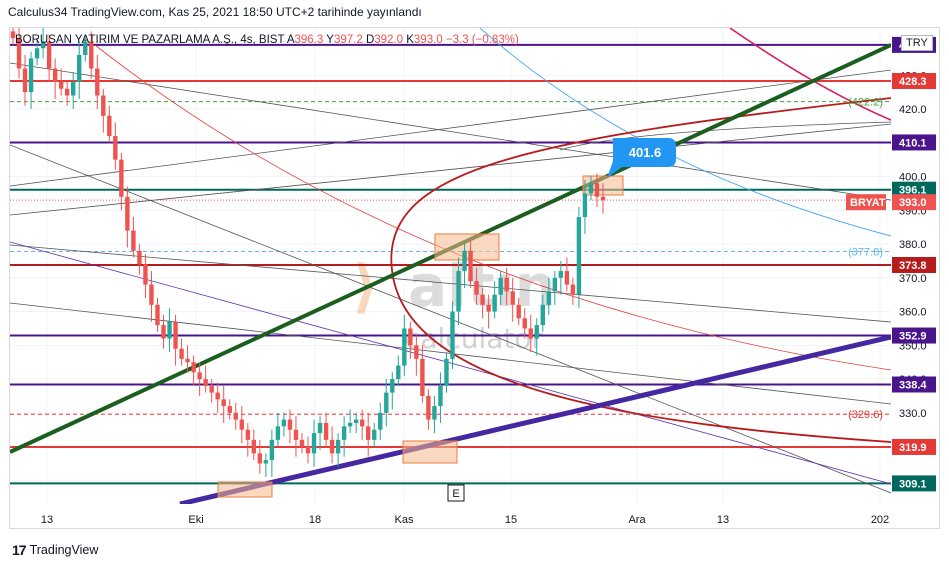 The image size is (949, 568). What do you see at coordinates (456, 493) in the screenshot?
I see `marker-e: E` at bounding box center [456, 493].